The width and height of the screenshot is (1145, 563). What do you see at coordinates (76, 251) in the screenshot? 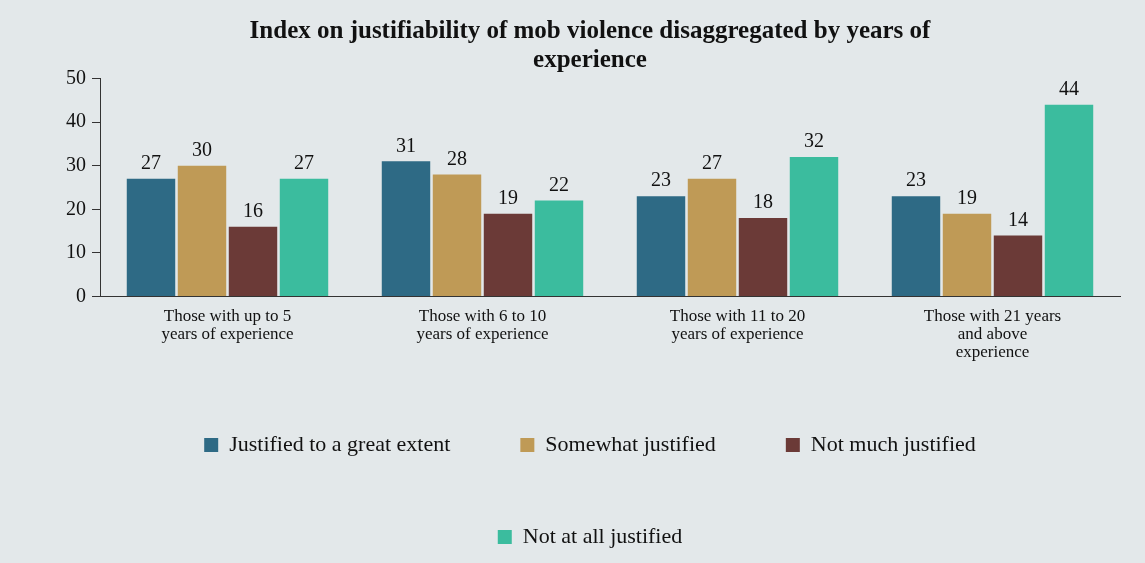
I see `y-tick-label: 10` at bounding box center [76, 251].